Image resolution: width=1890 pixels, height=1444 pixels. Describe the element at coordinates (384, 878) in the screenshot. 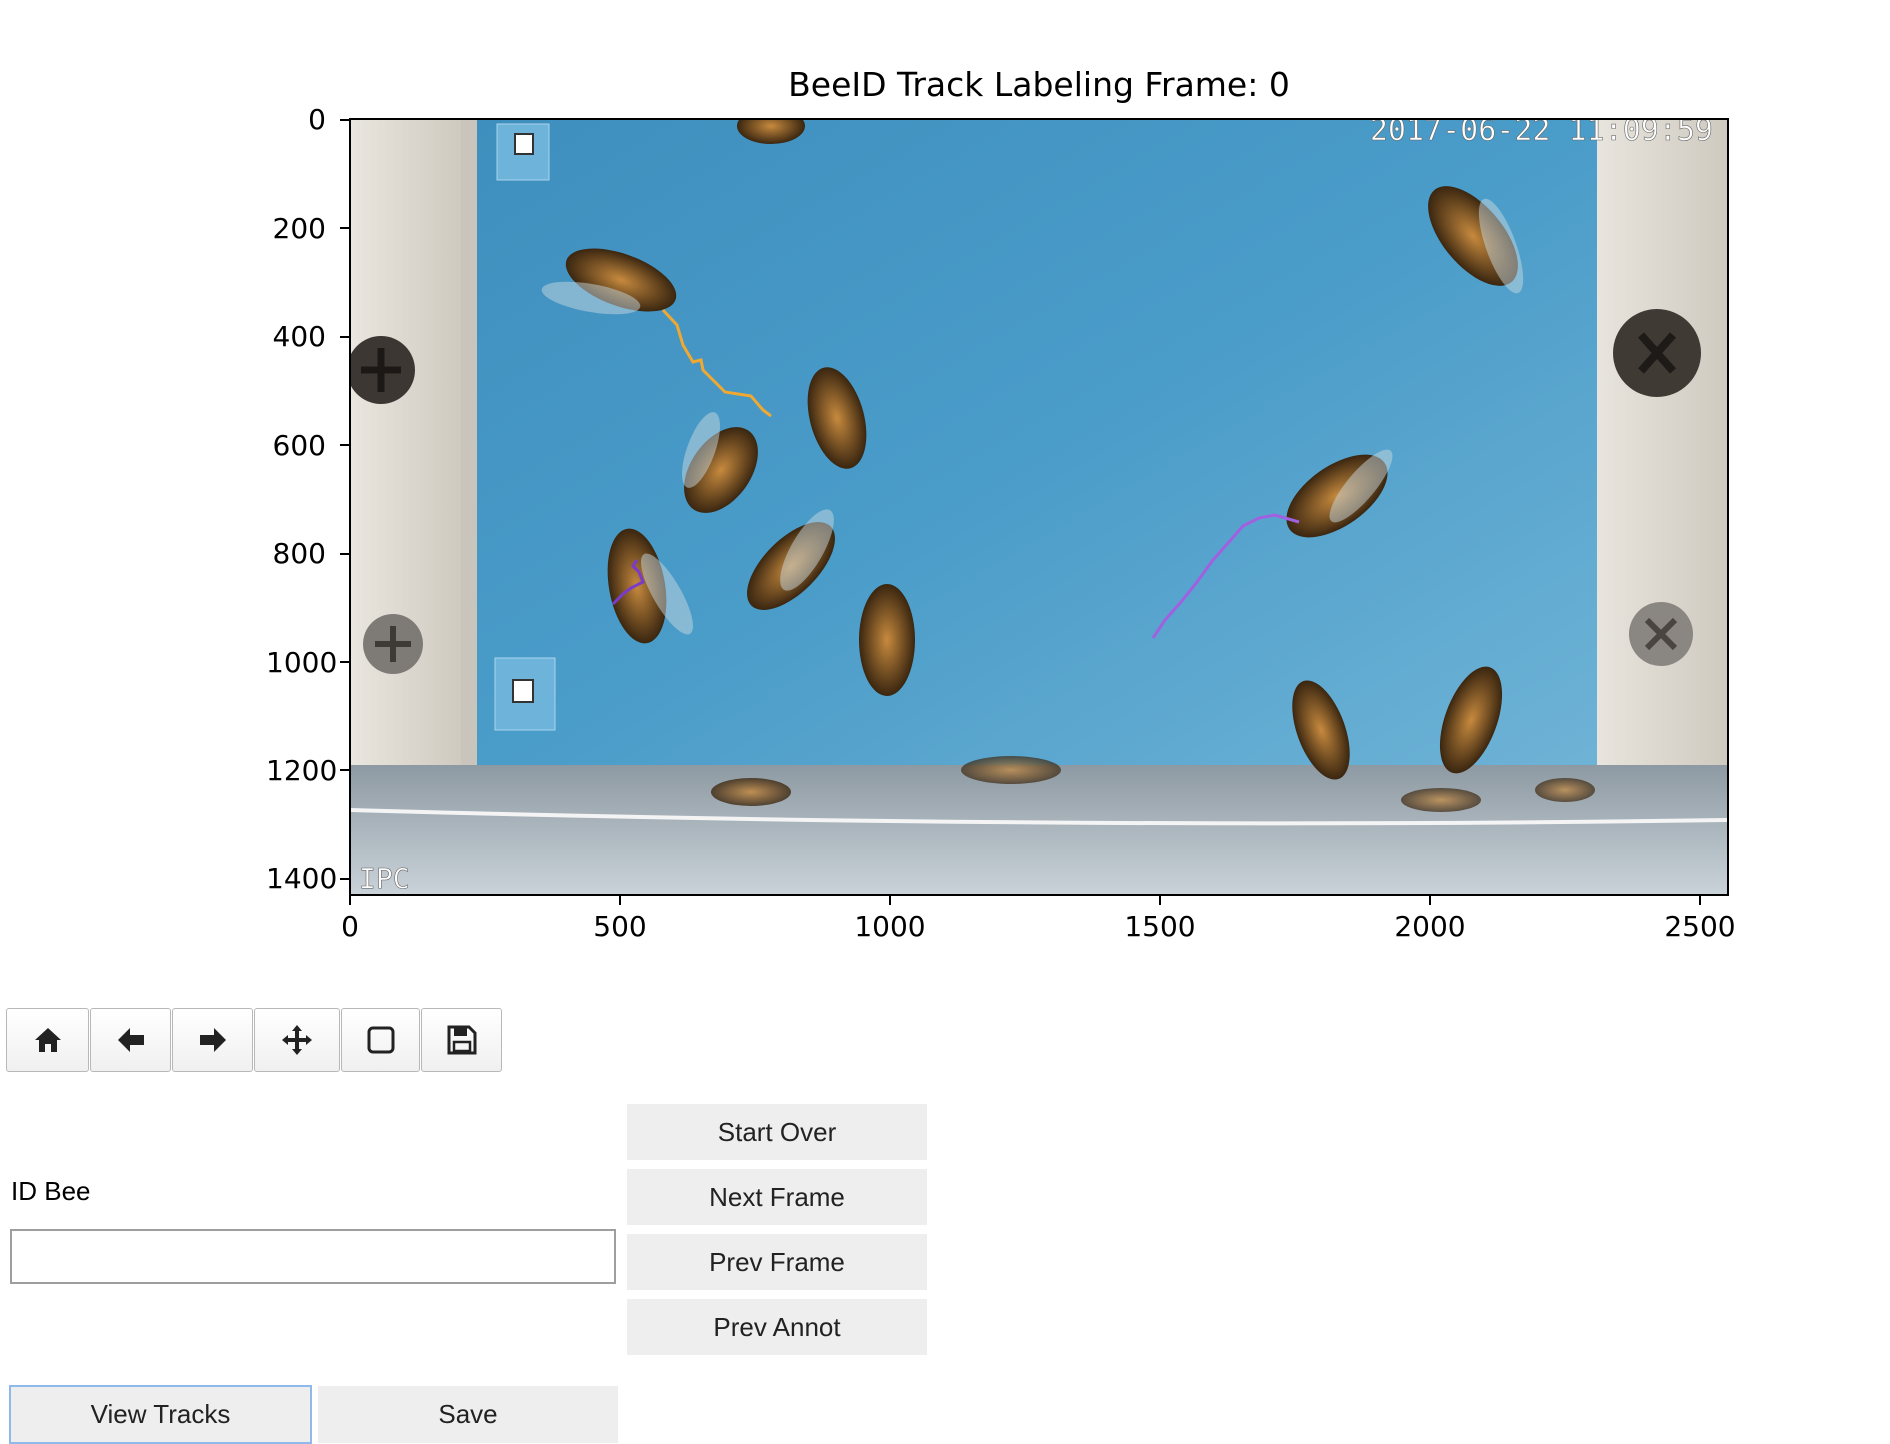

I see `image-watermark: IPC` at that location.